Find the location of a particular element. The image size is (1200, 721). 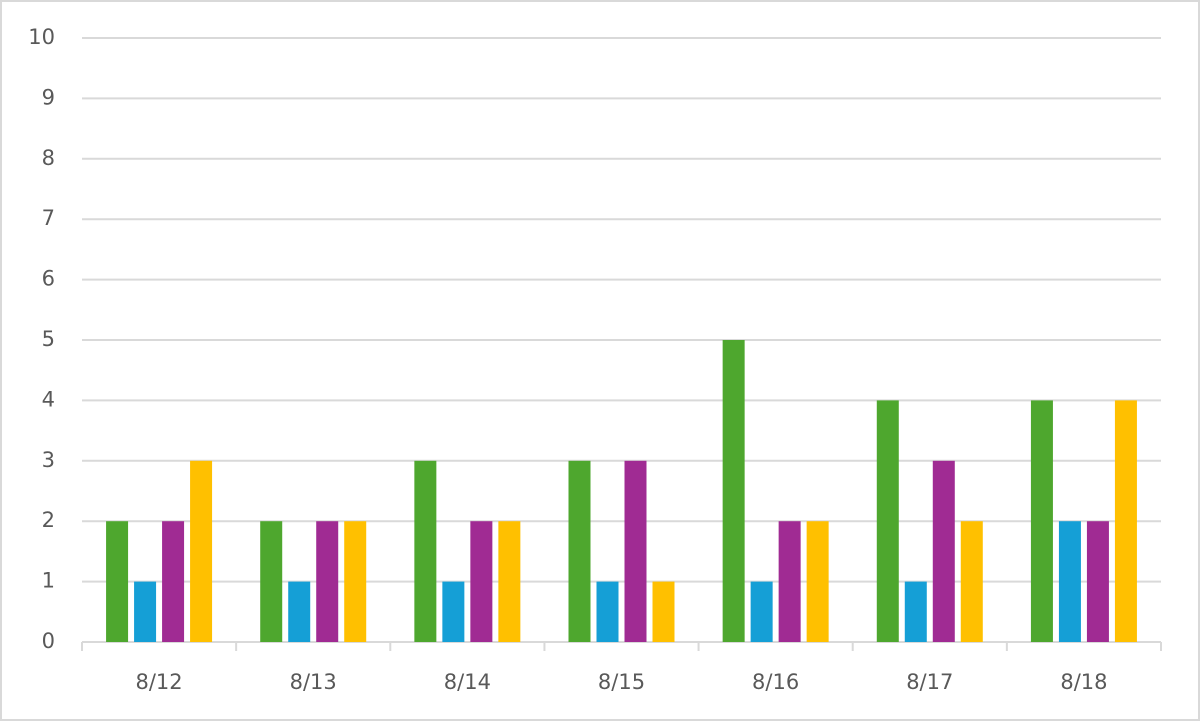

x-tick-label: 8/15 is located at coordinates (621, 682).